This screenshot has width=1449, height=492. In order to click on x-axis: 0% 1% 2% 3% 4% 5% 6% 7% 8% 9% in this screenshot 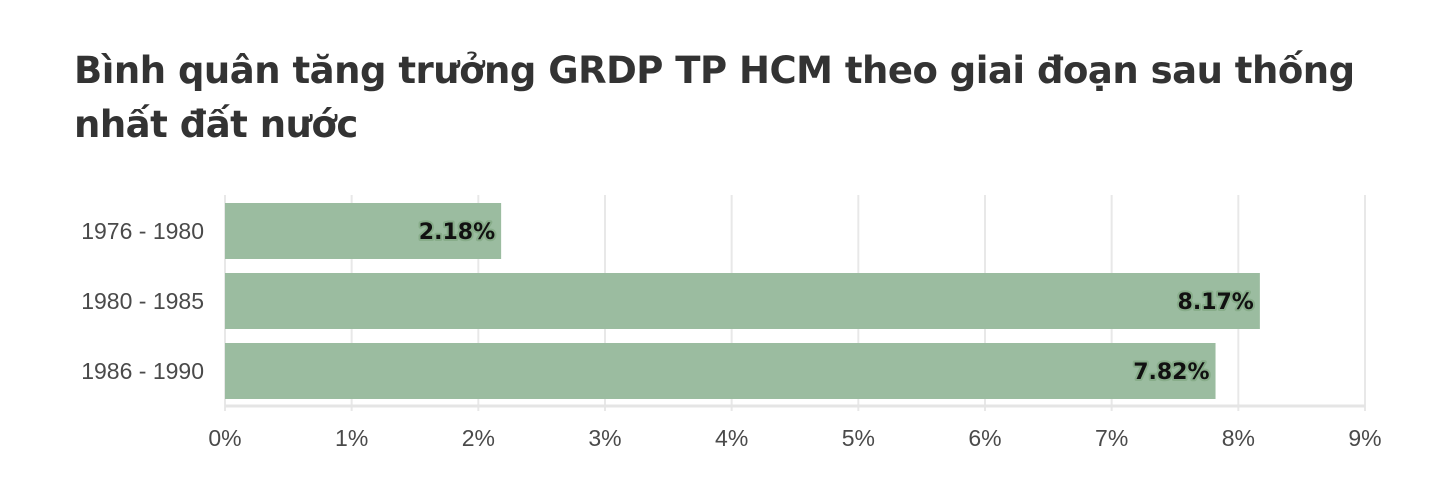, I will do `click(795, 427)`.